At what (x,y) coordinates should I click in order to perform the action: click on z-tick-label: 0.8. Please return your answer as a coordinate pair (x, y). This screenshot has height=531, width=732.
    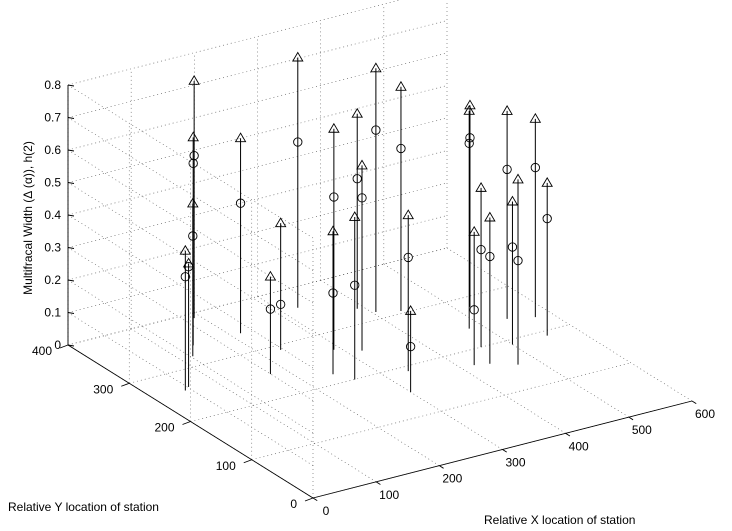
    Looking at the image, I should click on (52, 85).